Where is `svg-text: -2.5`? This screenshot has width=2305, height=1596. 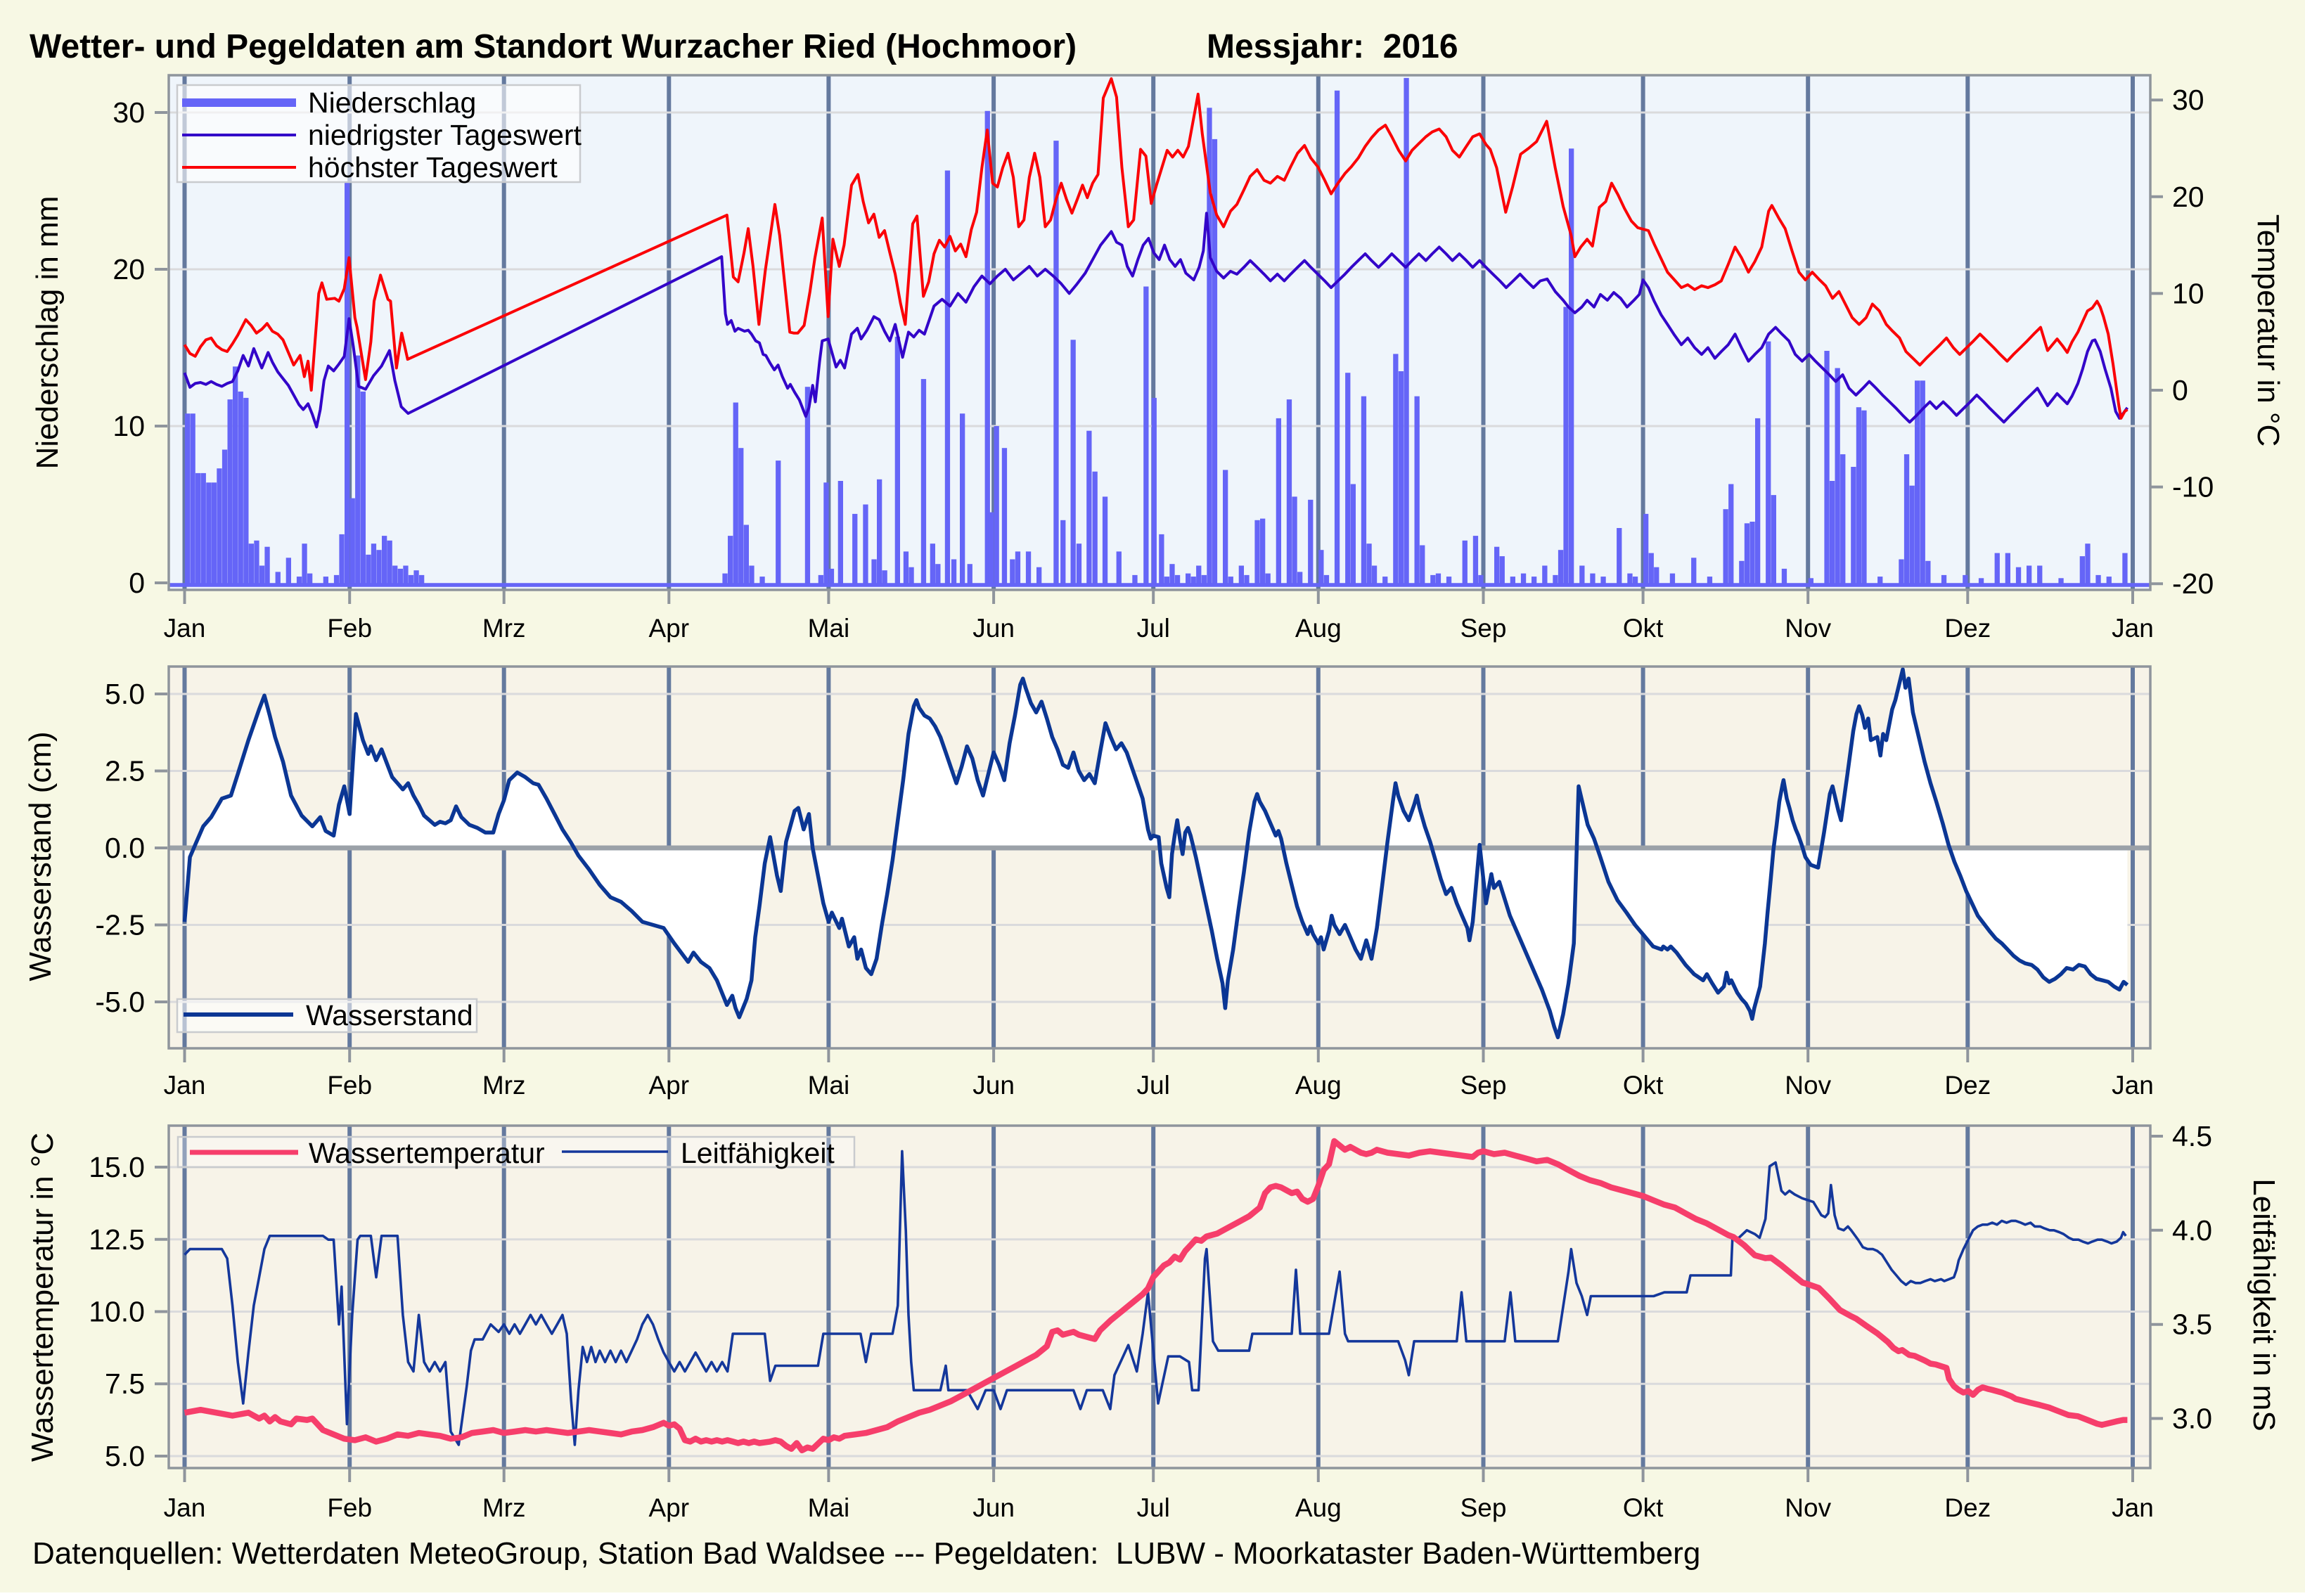 svg-text: -2.5 is located at coordinates (120, 925).